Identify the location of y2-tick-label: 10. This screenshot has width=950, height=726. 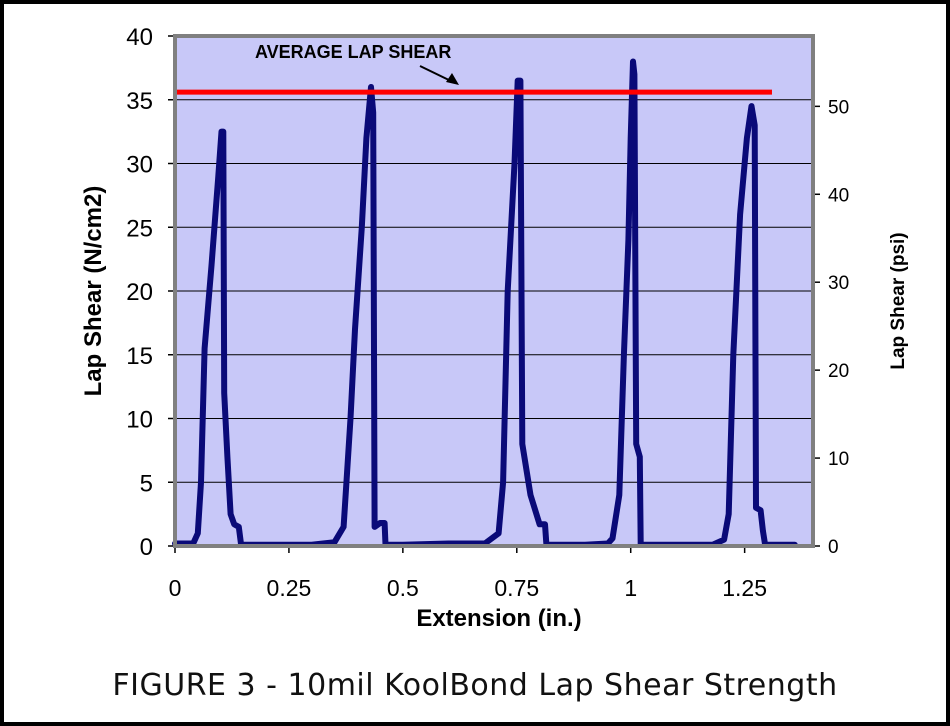
(838, 459).